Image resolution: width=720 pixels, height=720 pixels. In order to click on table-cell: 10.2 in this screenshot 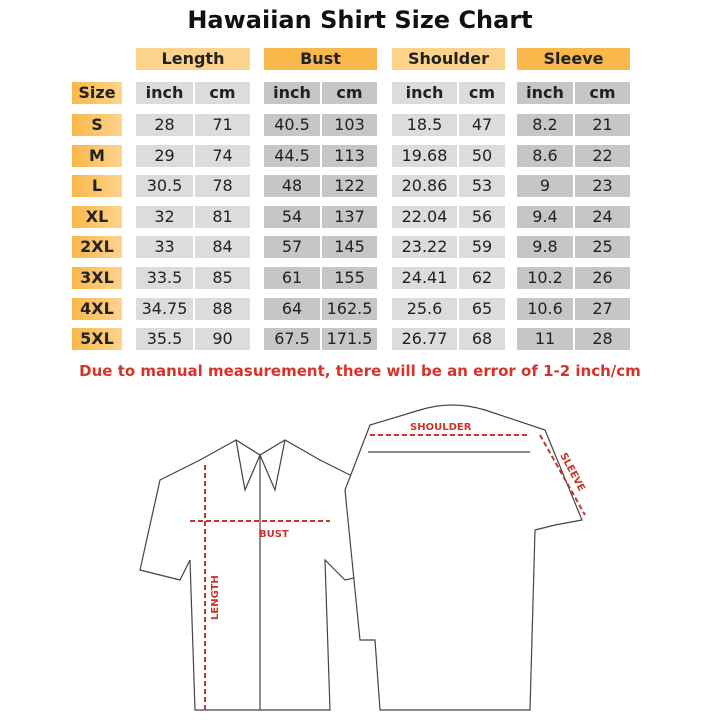, I will do `click(545, 278)`.